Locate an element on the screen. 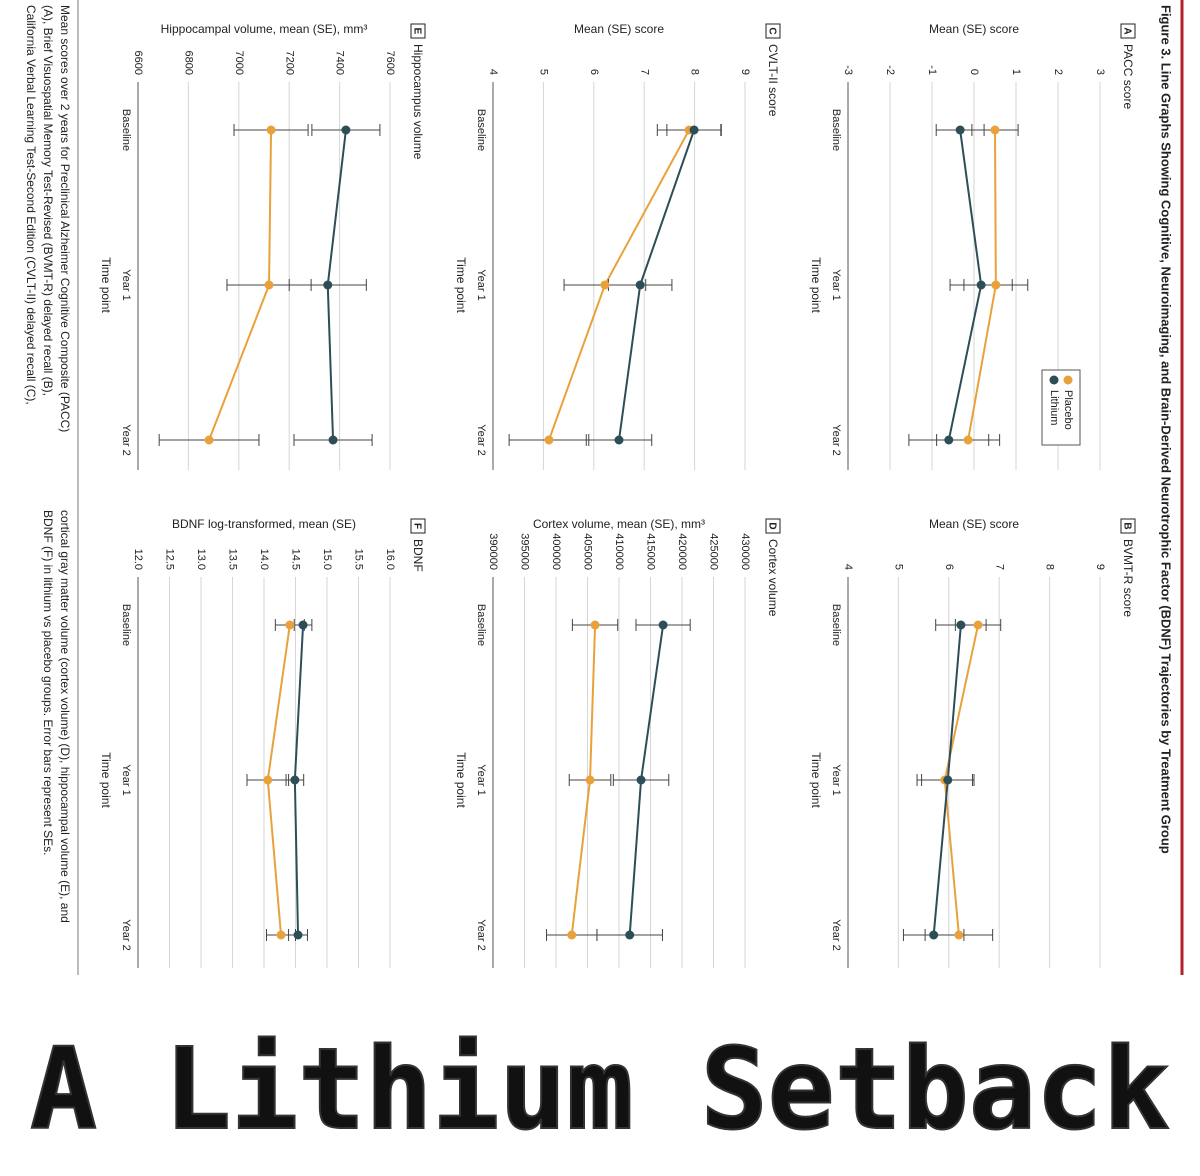 The height and width of the screenshot is (1176, 1200). y-tick-label: 6 is located at coordinates (949, 567).